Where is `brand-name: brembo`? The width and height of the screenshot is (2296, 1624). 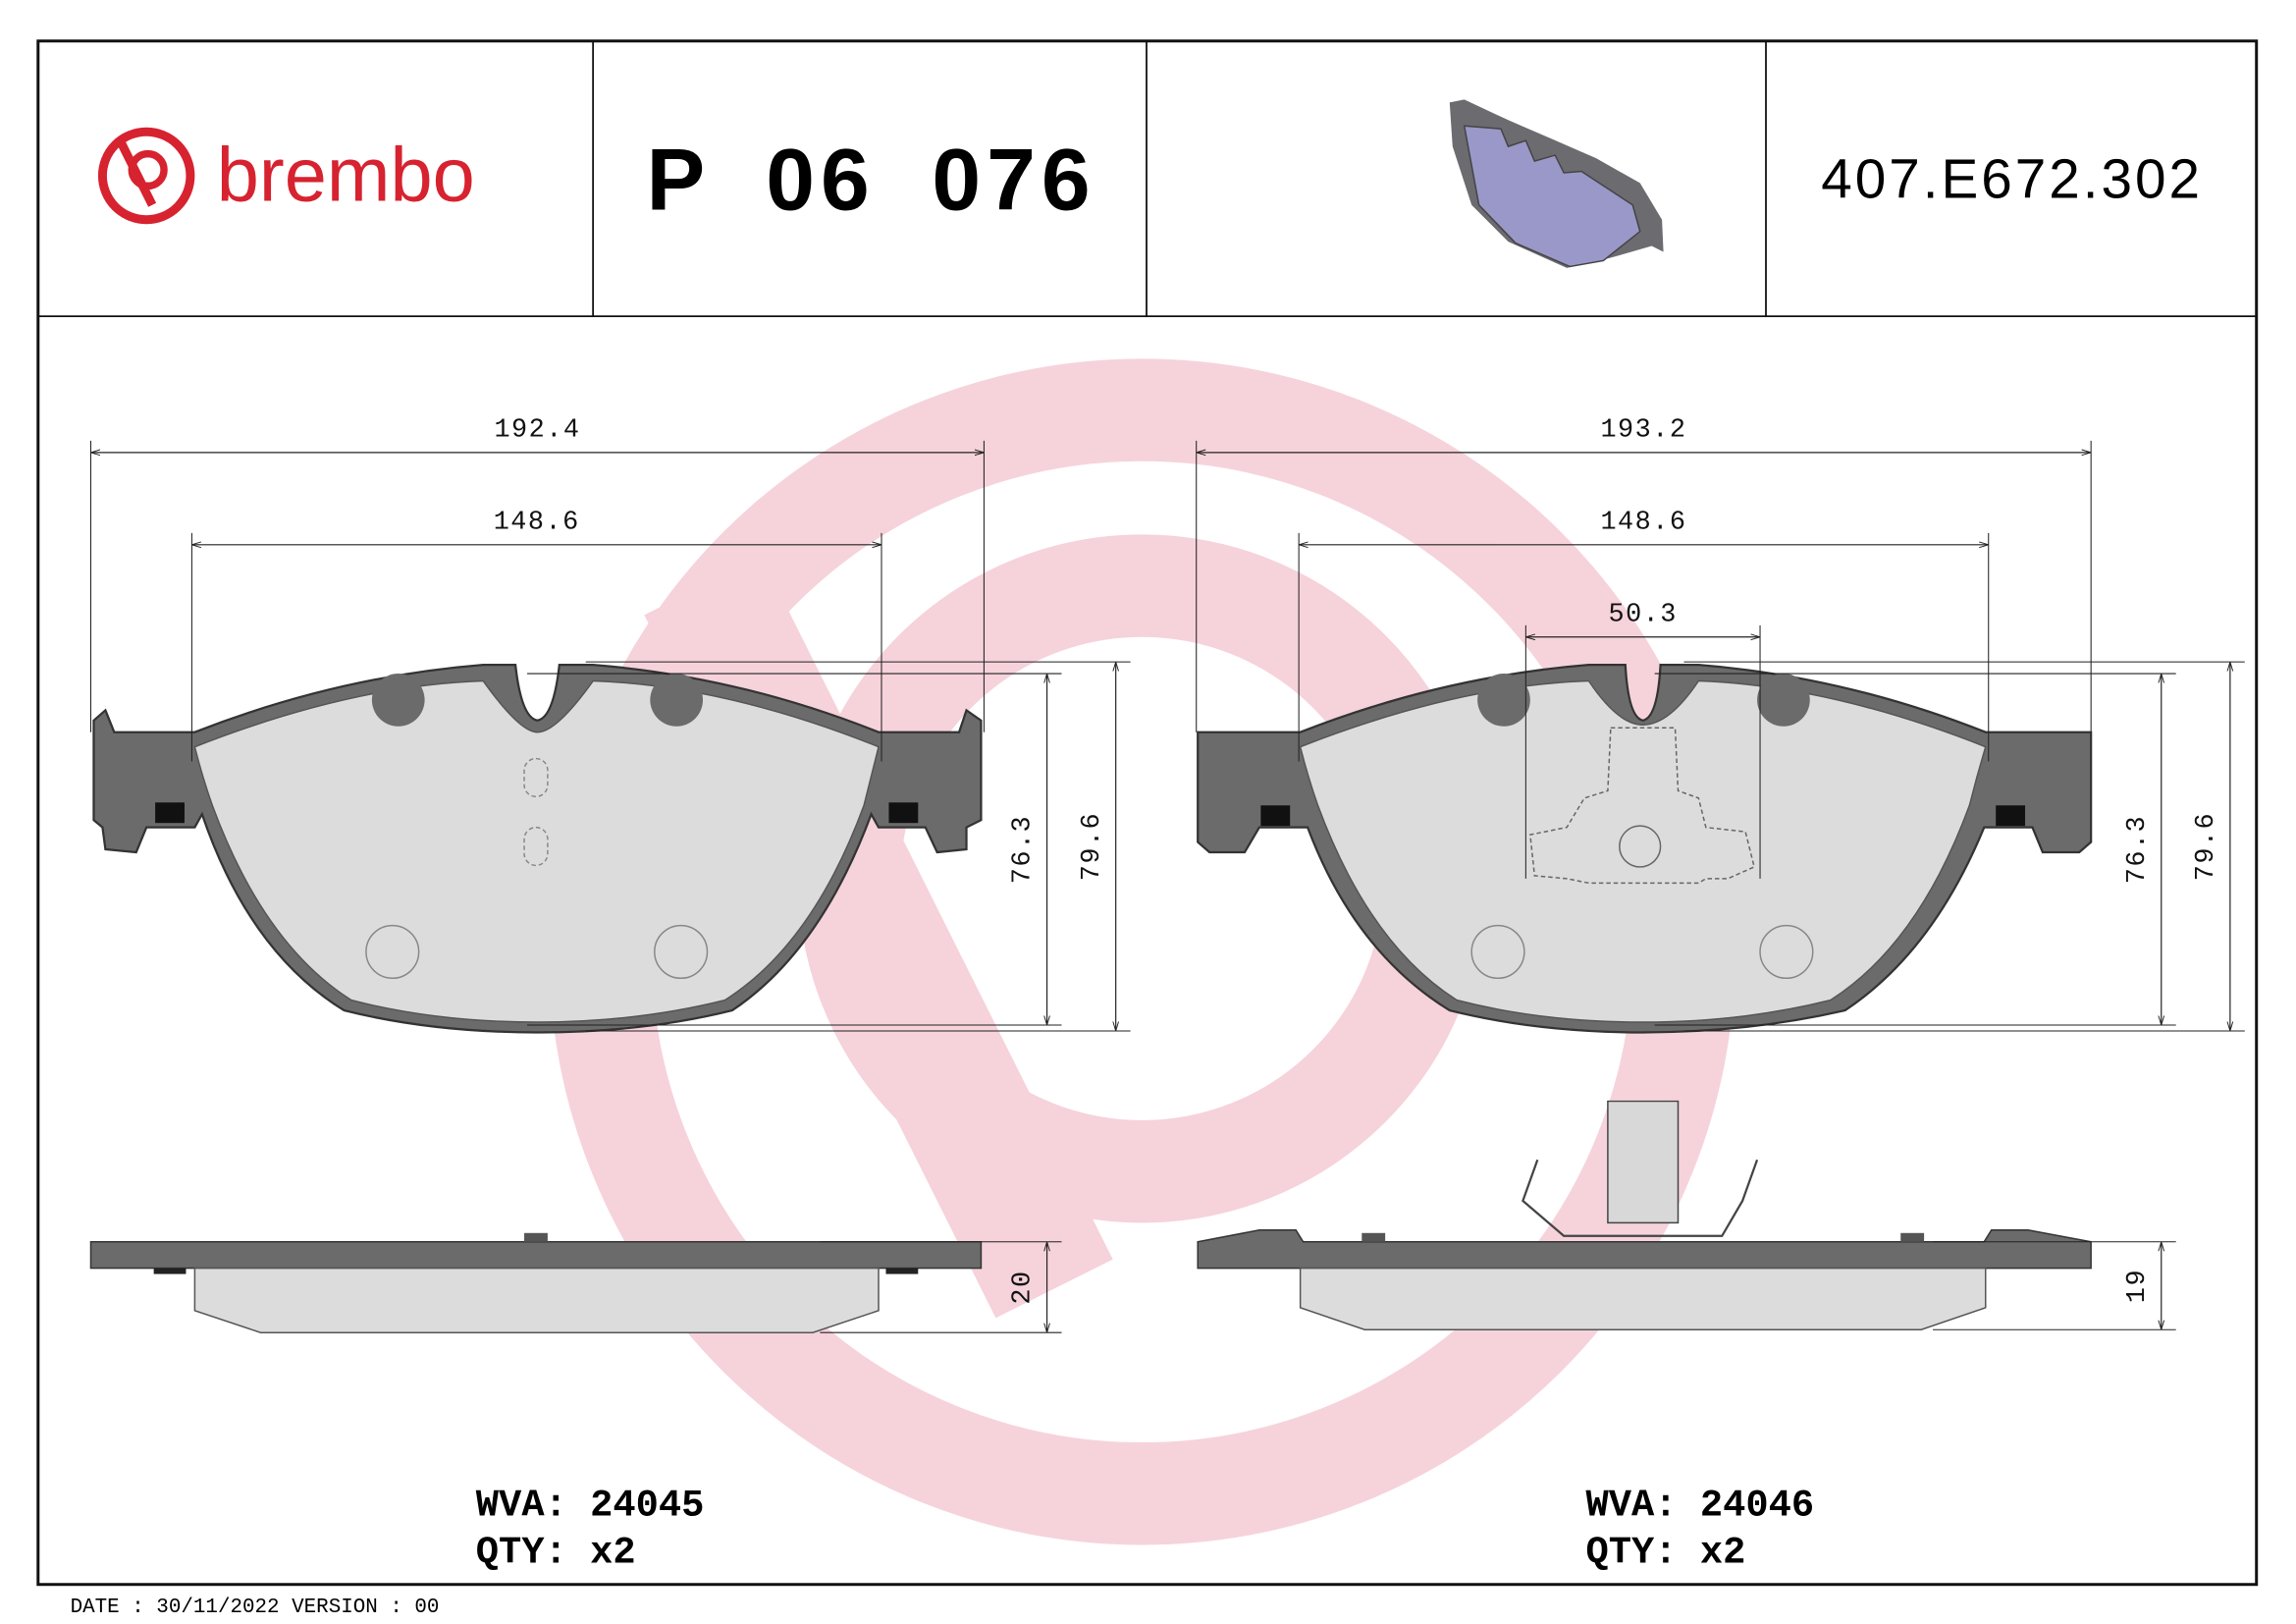 brand-name: brembo is located at coordinates (346, 175).